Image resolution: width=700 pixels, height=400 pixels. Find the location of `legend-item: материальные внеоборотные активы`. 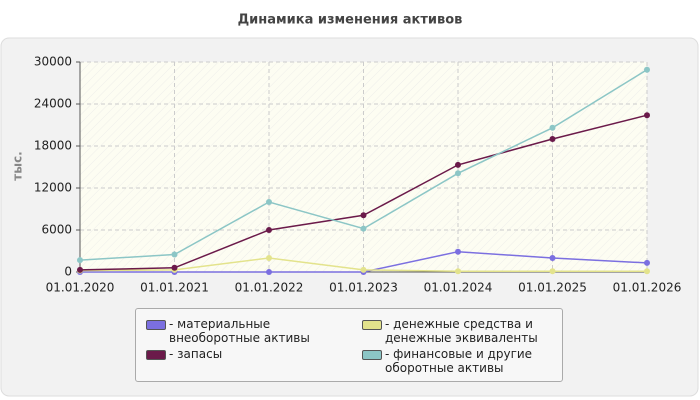

legend-item: материальные внеоборотные активы is located at coordinates (254, 331).